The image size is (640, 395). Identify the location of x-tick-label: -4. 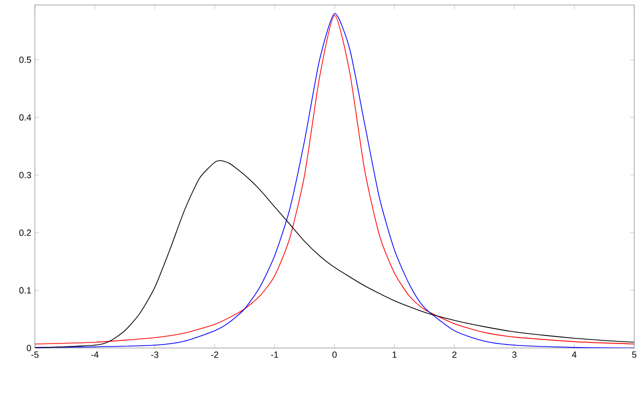
(95, 355).